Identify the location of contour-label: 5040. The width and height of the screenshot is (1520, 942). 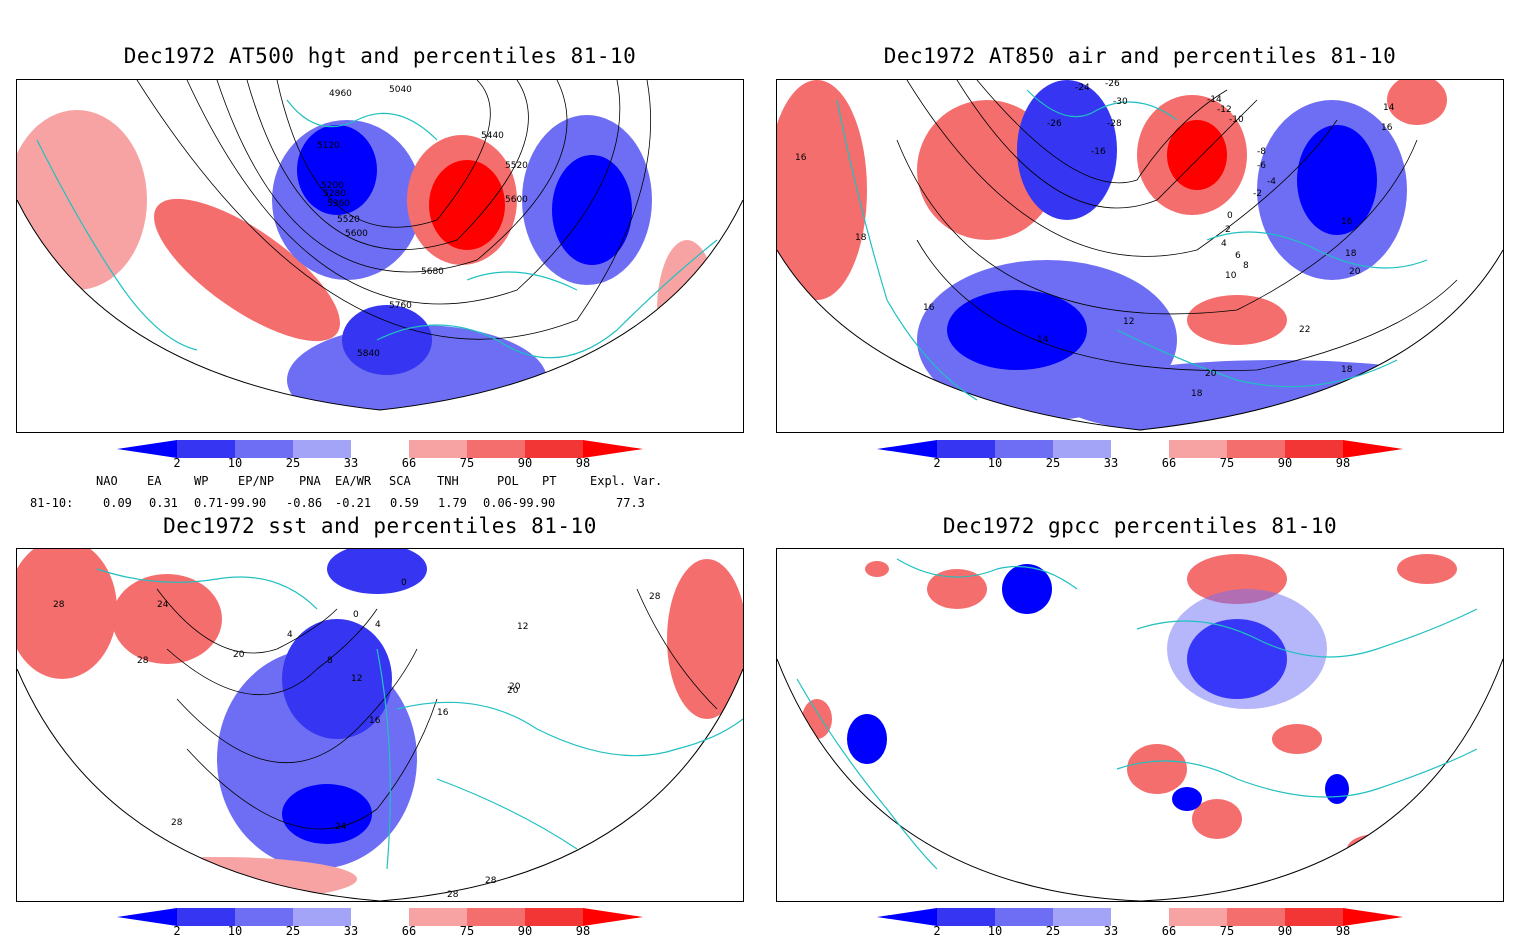
(400, 90).